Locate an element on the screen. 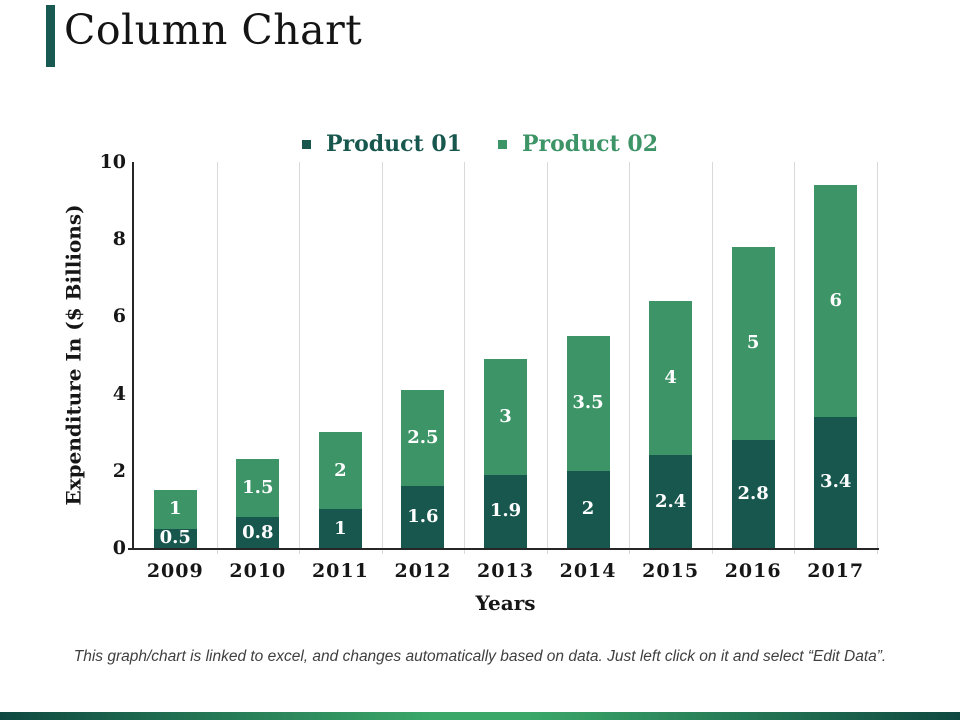 This screenshot has height=720, width=960. y-axis-tick-label: 0 is located at coordinates (119, 548).